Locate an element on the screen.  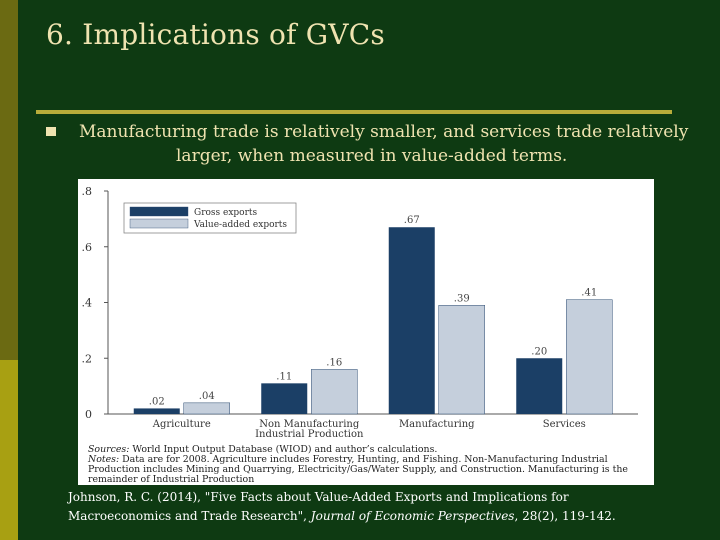
data-label: .02 is located at coordinates (157, 401).